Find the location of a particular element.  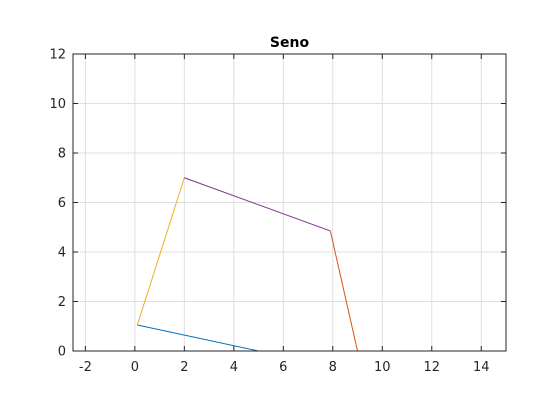

x-tick-label: 10 is located at coordinates (382, 367).